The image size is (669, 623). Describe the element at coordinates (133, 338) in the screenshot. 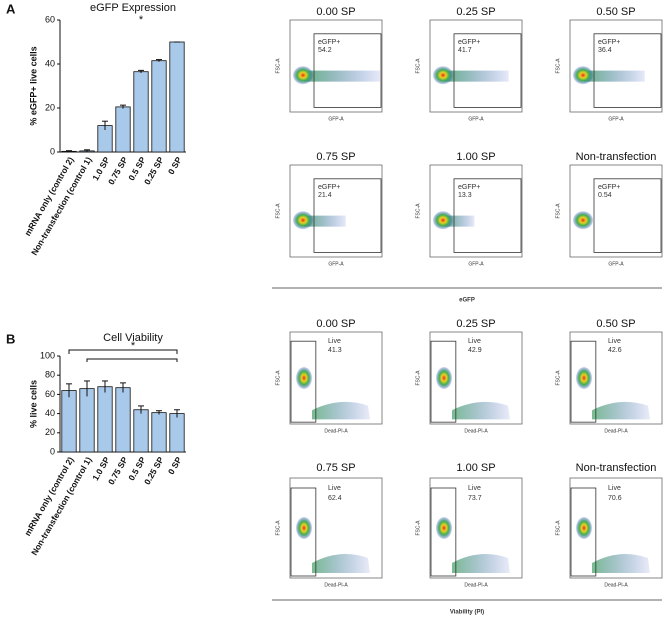

I see `chart-title: Cell Viability` at that location.